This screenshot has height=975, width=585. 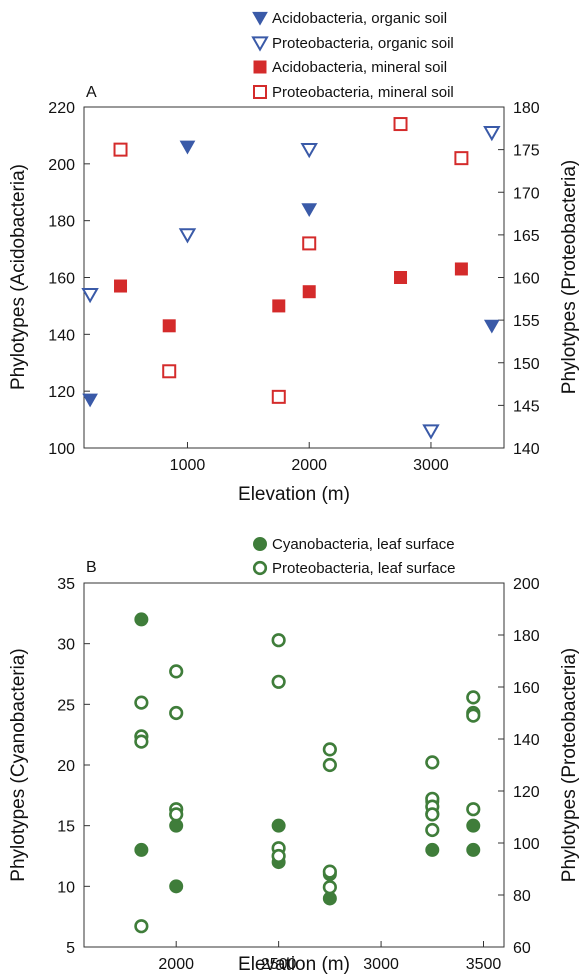 I want to click on panel-b-right-tick-label: 120, so click(x=526, y=792).